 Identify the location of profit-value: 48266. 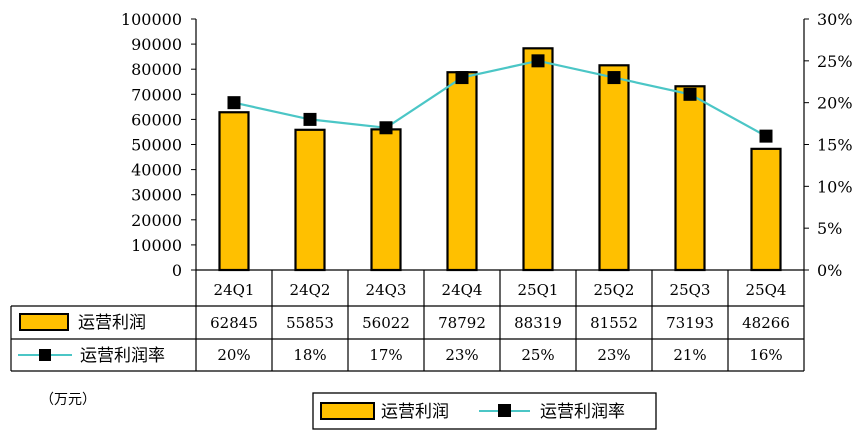
(766, 323).